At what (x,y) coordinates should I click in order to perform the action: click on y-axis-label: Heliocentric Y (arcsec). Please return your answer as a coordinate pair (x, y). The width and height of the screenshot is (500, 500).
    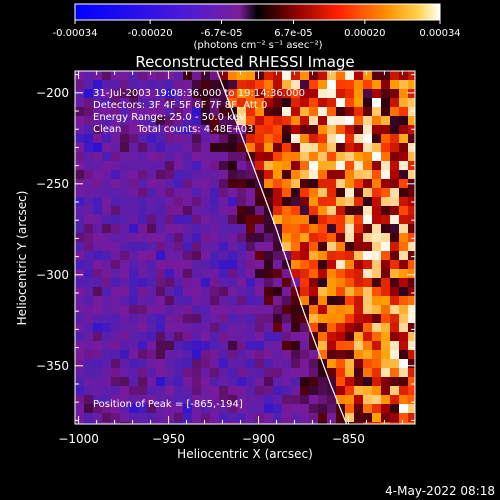
    Looking at the image, I should click on (22, 258).